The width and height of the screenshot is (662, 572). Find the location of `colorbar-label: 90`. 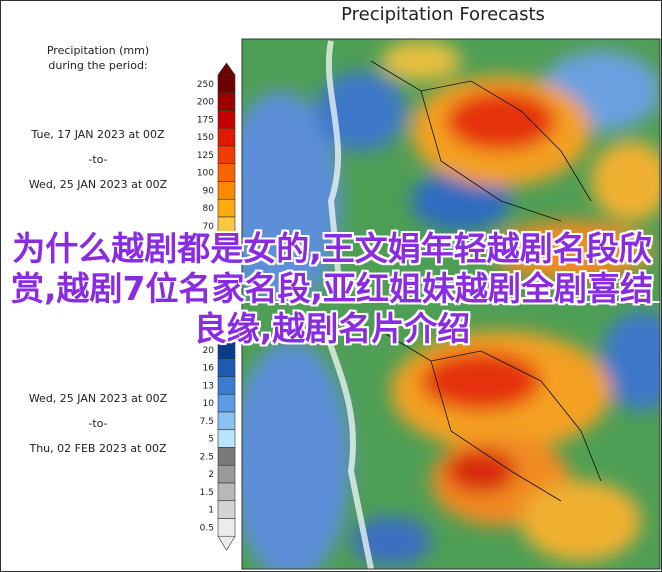

colorbar-label: 90 is located at coordinates (209, 191).